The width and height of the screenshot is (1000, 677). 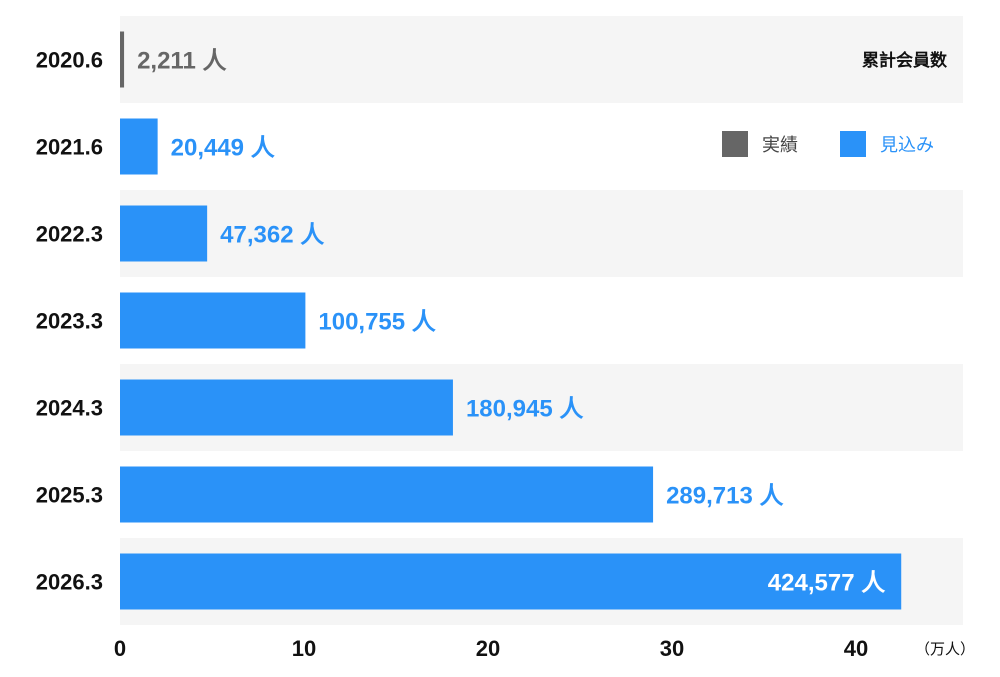 I want to click on category-label: 2021.6, so click(x=69, y=147).